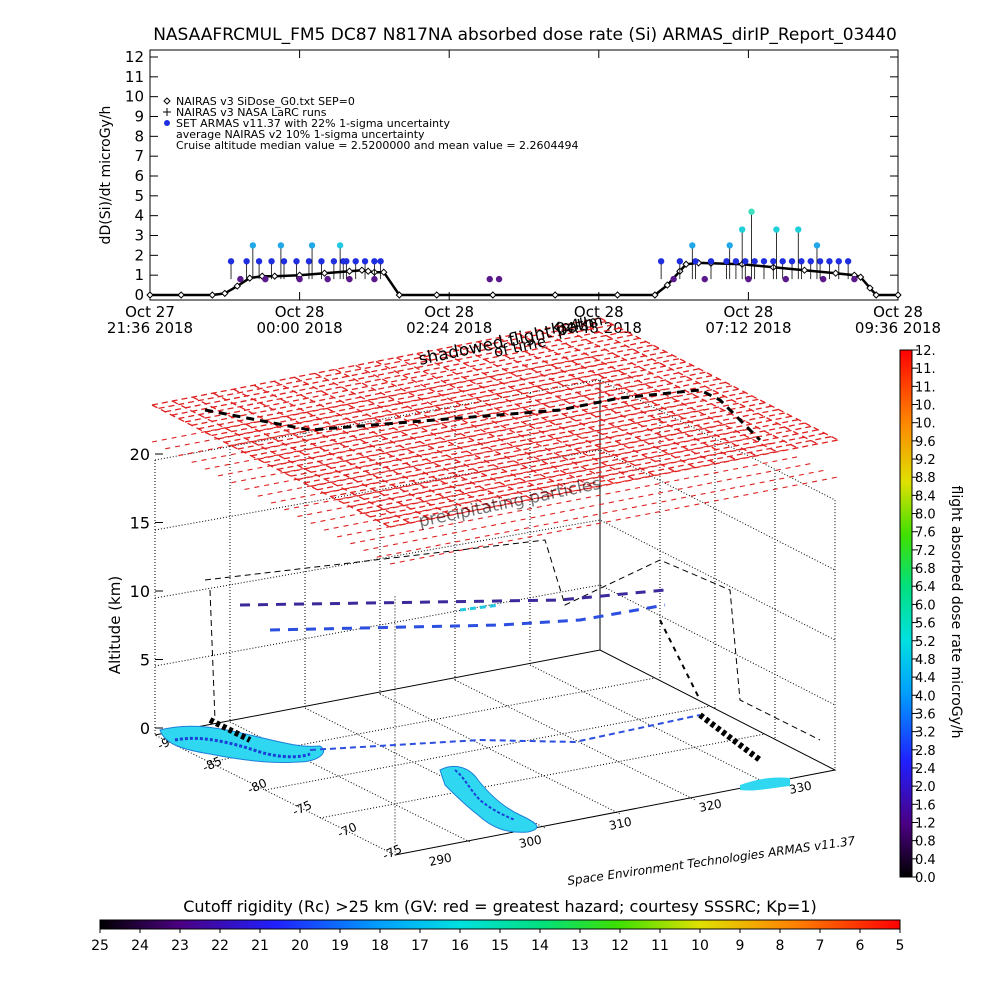 This screenshot has height=1000, width=1000. I want to click on cutoff-rigidity-tick-label: 20, so click(300, 946).